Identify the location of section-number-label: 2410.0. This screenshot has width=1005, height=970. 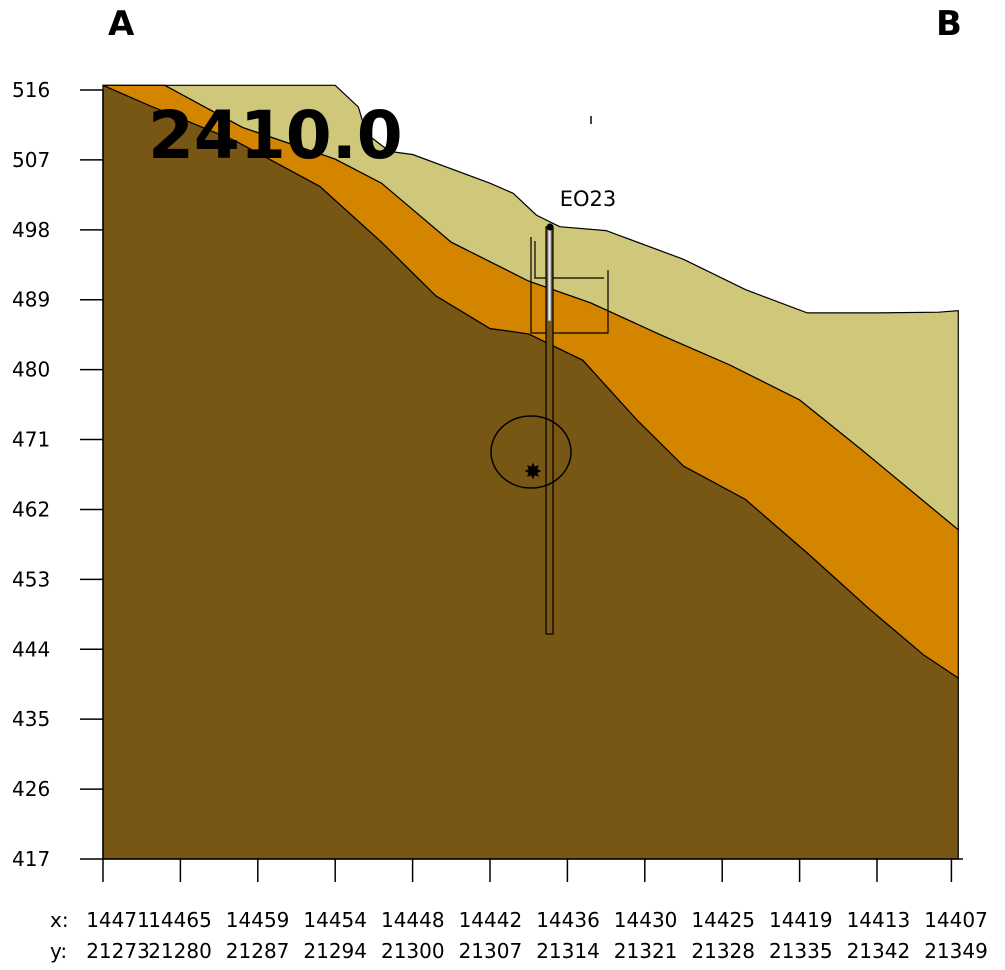
(275, 135).